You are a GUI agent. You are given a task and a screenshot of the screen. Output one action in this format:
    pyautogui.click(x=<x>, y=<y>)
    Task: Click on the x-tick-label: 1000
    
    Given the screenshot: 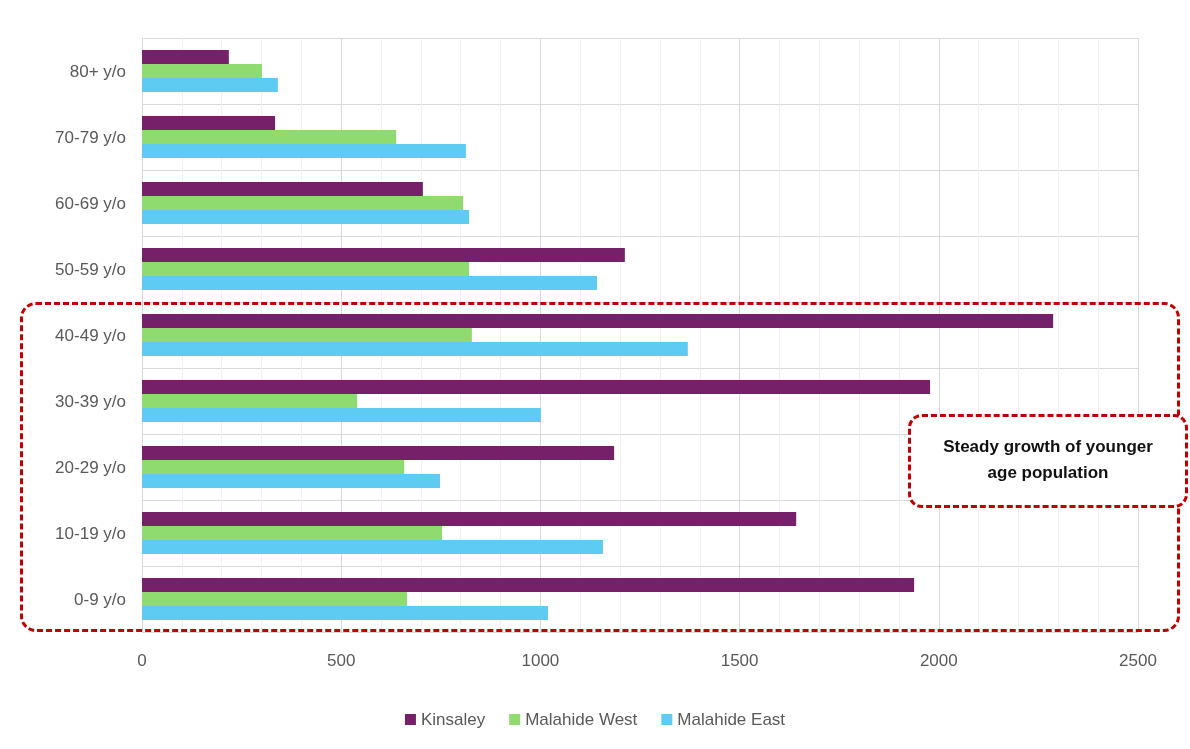 What is the action you would take?
    pyautogui.click(x=540, y=660)
    